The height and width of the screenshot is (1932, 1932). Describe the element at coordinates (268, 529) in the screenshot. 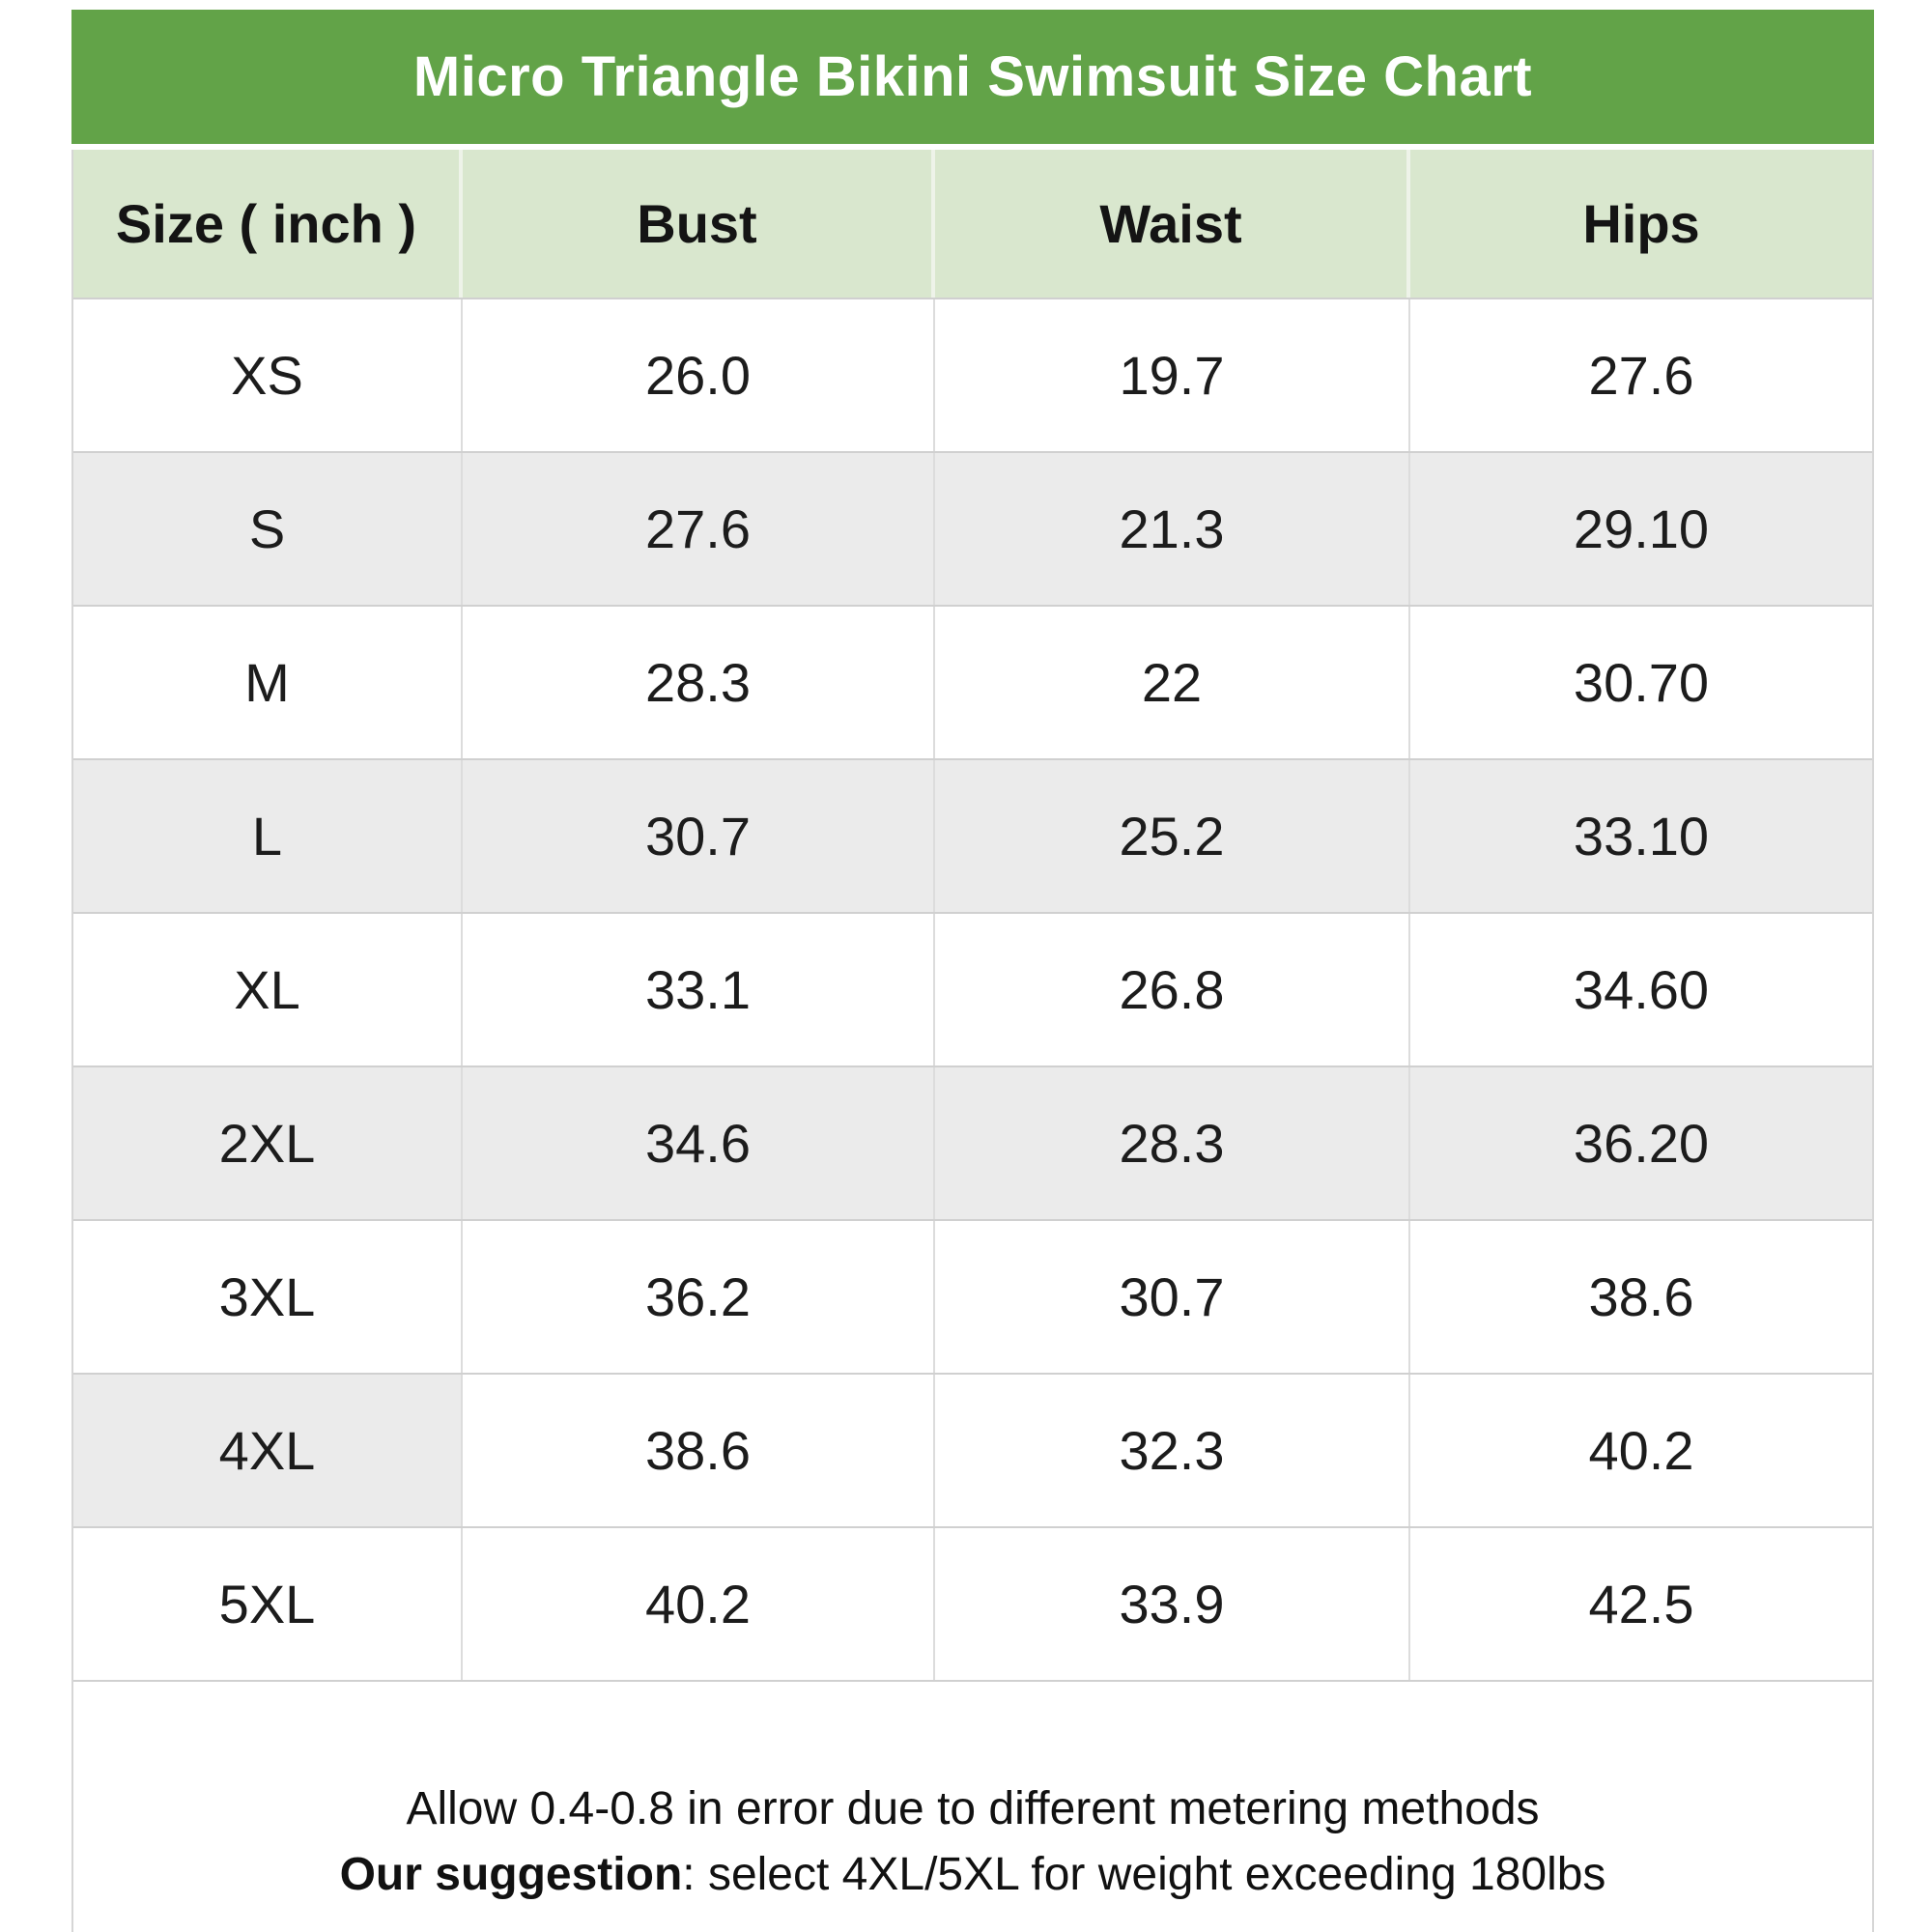

I see `cell-size: S` at that location.